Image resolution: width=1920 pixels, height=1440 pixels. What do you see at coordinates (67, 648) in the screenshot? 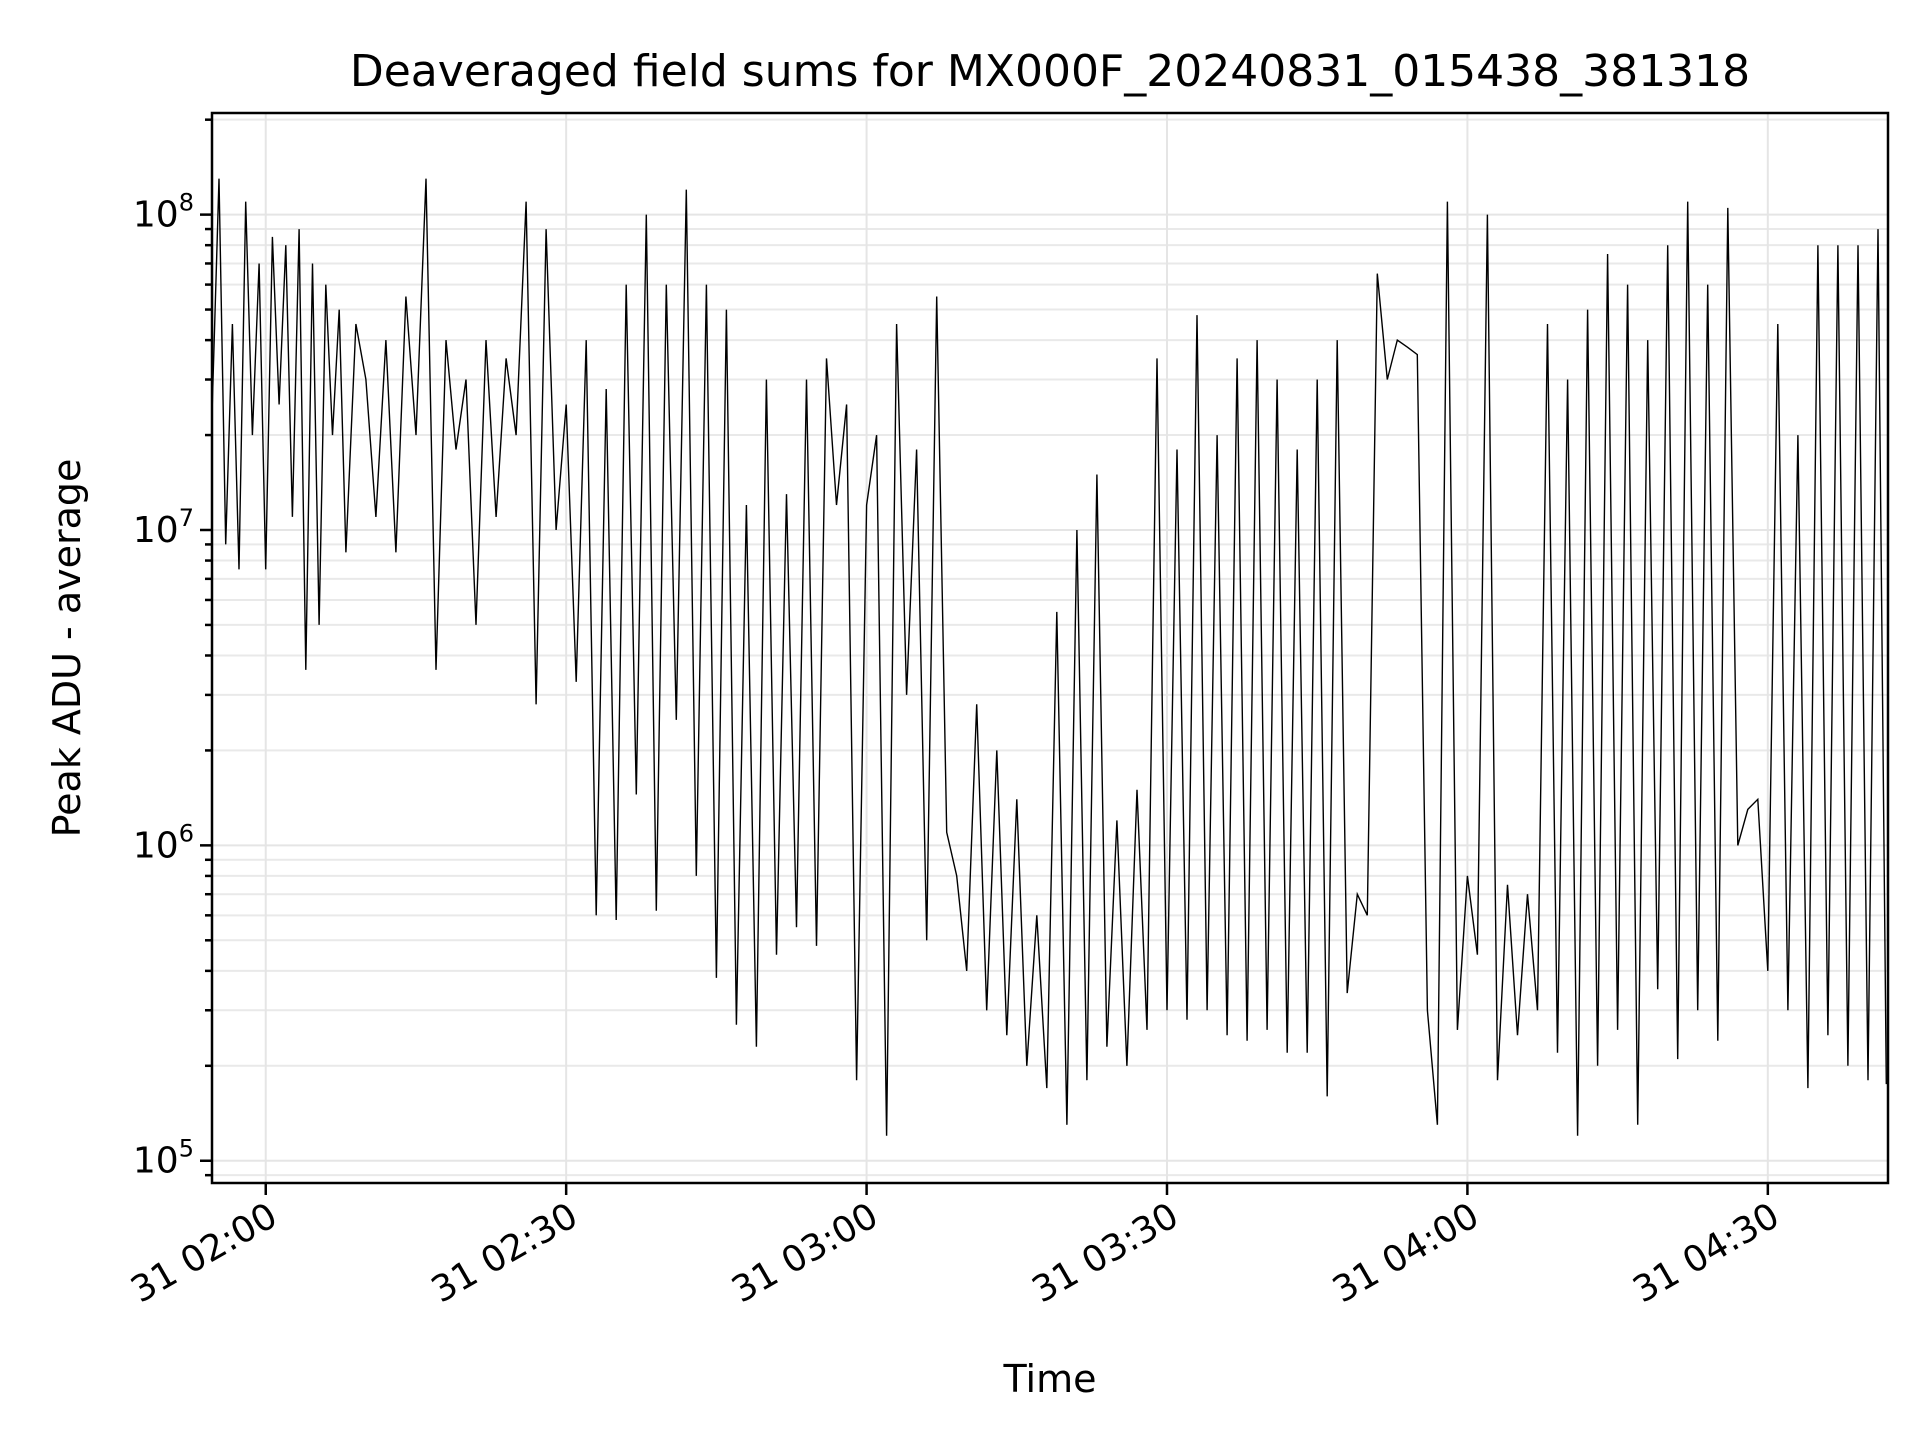
I see `y-axis-label: Peak ADU - average` at bounding box center [67, 648].